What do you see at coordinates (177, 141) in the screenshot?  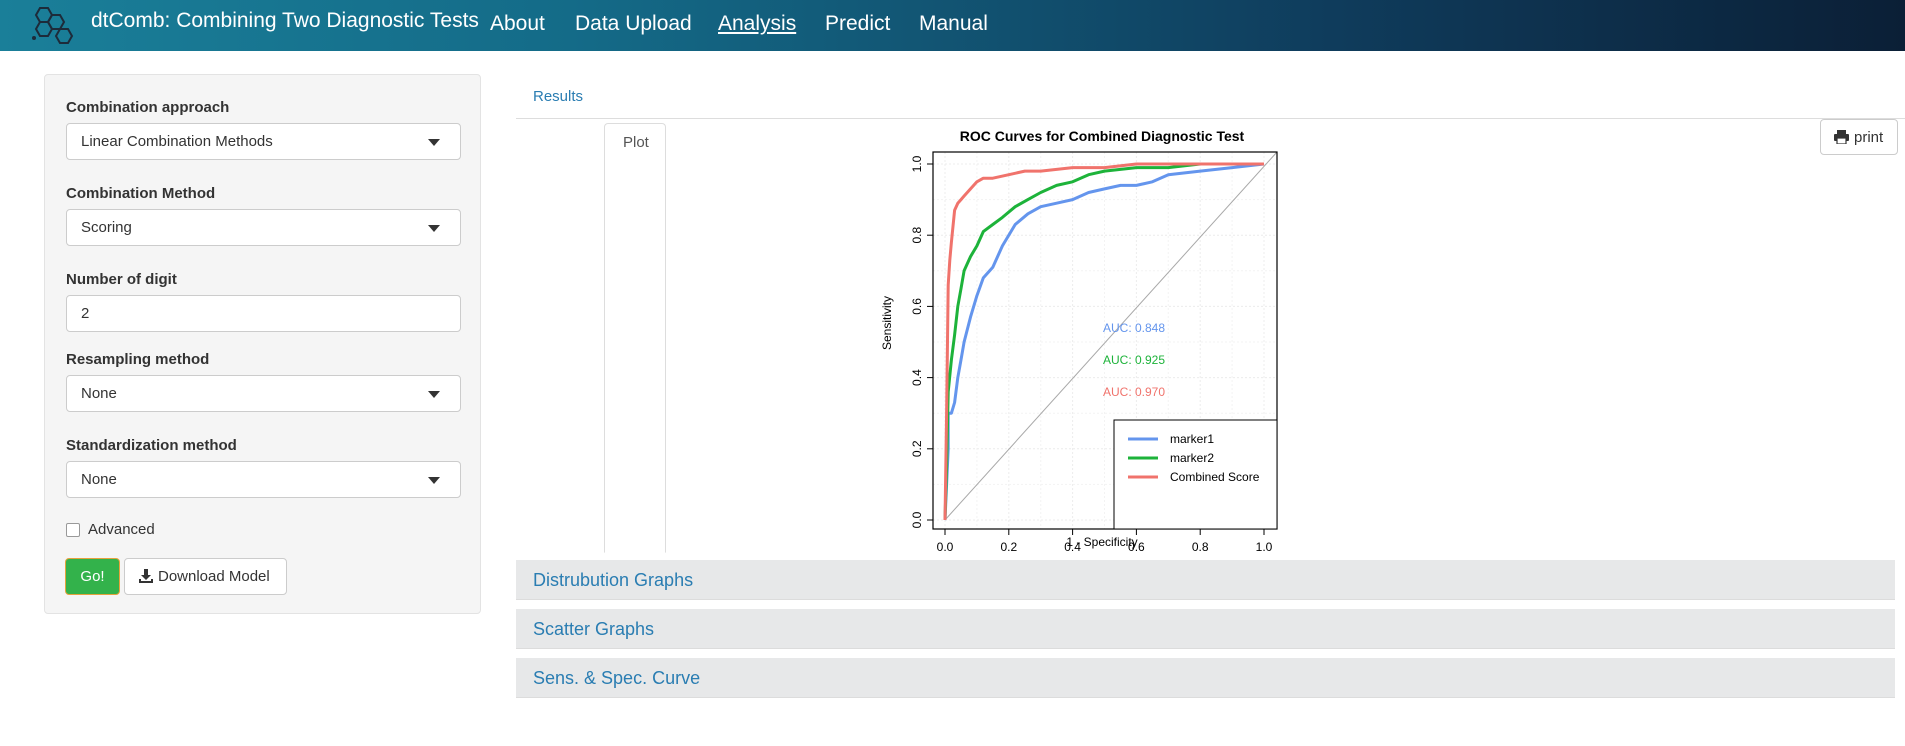 I see `combination-approach-value: Linear Combination Methods` at bounding box center [177, 141].